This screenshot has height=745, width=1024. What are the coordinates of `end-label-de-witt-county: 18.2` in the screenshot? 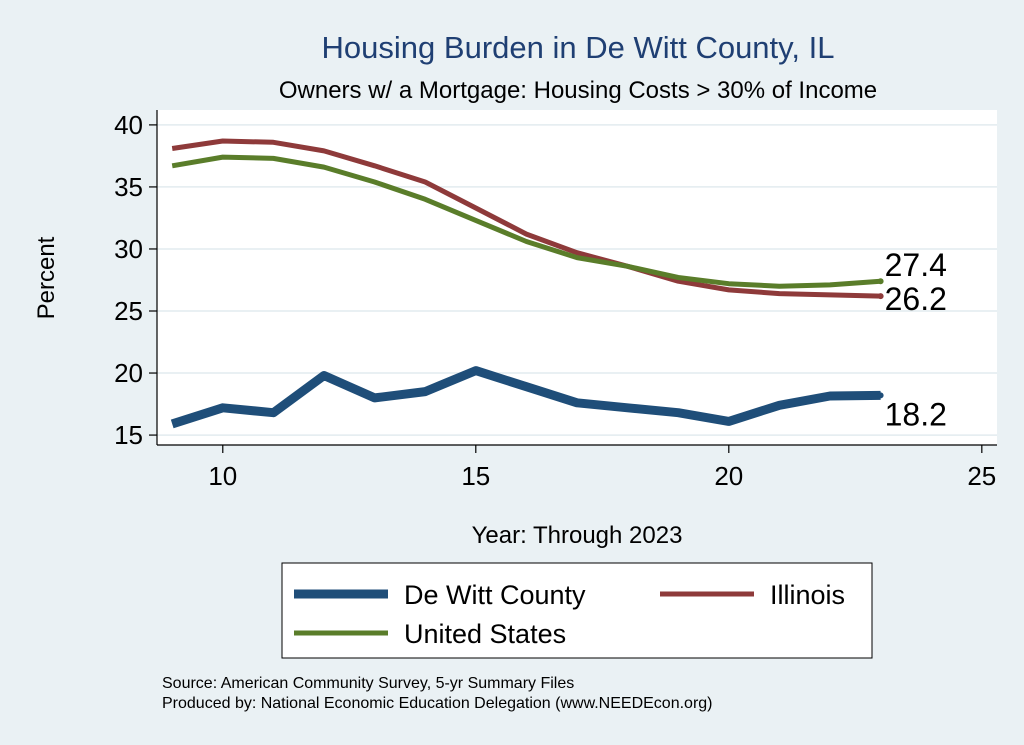 It's located at (916, 414).